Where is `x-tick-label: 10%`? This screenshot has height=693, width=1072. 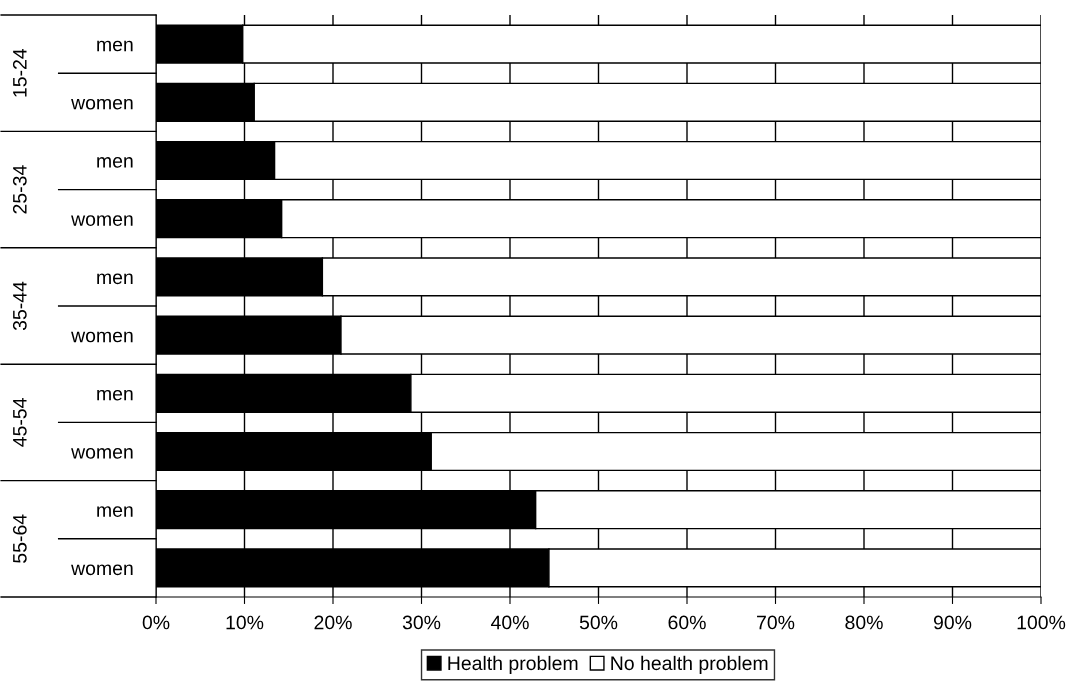 x-tick-label: 10% is located at coordinates (245, 622).